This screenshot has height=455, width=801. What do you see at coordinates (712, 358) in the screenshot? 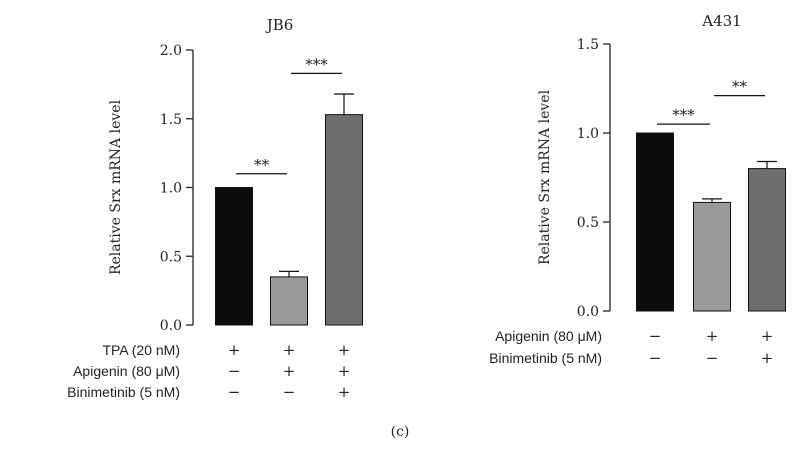
I see `a431-treatment-mark-1-1: −` at bounding box center [712, 358].